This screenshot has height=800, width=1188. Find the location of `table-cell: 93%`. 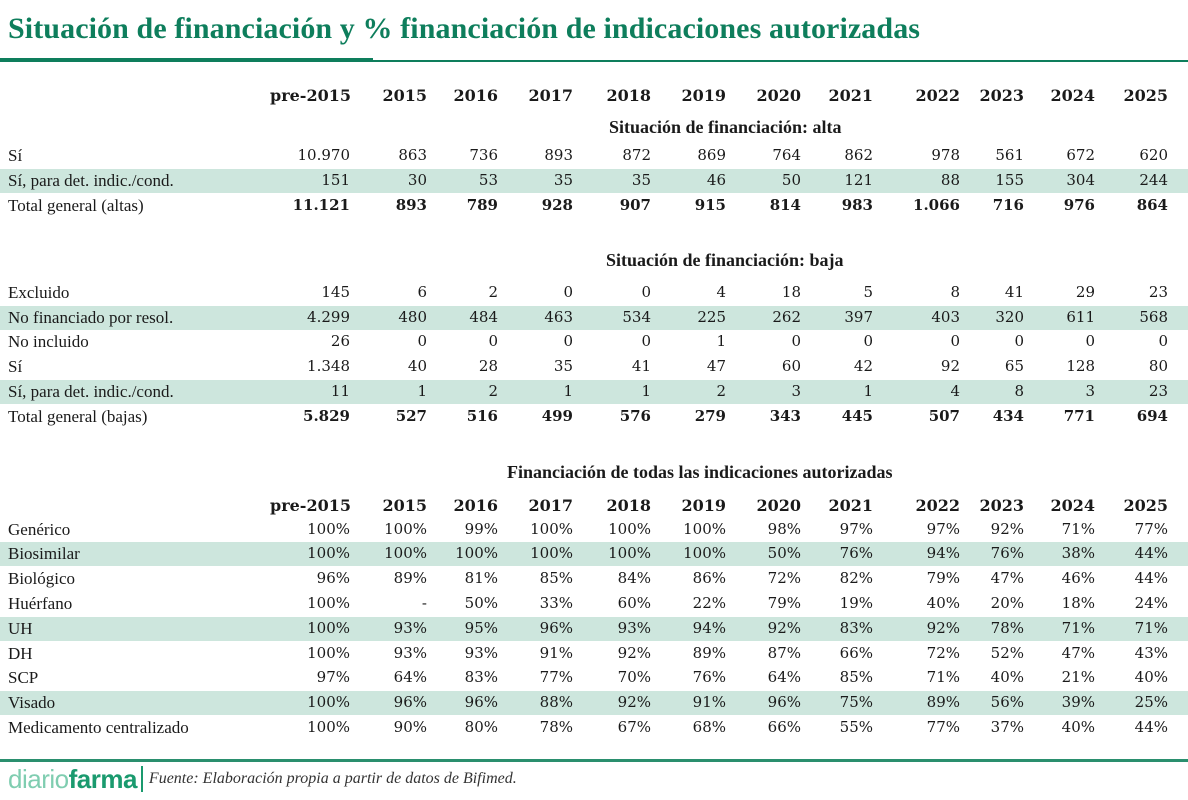

table-cell: 93% is located at coordinates (481, 653).